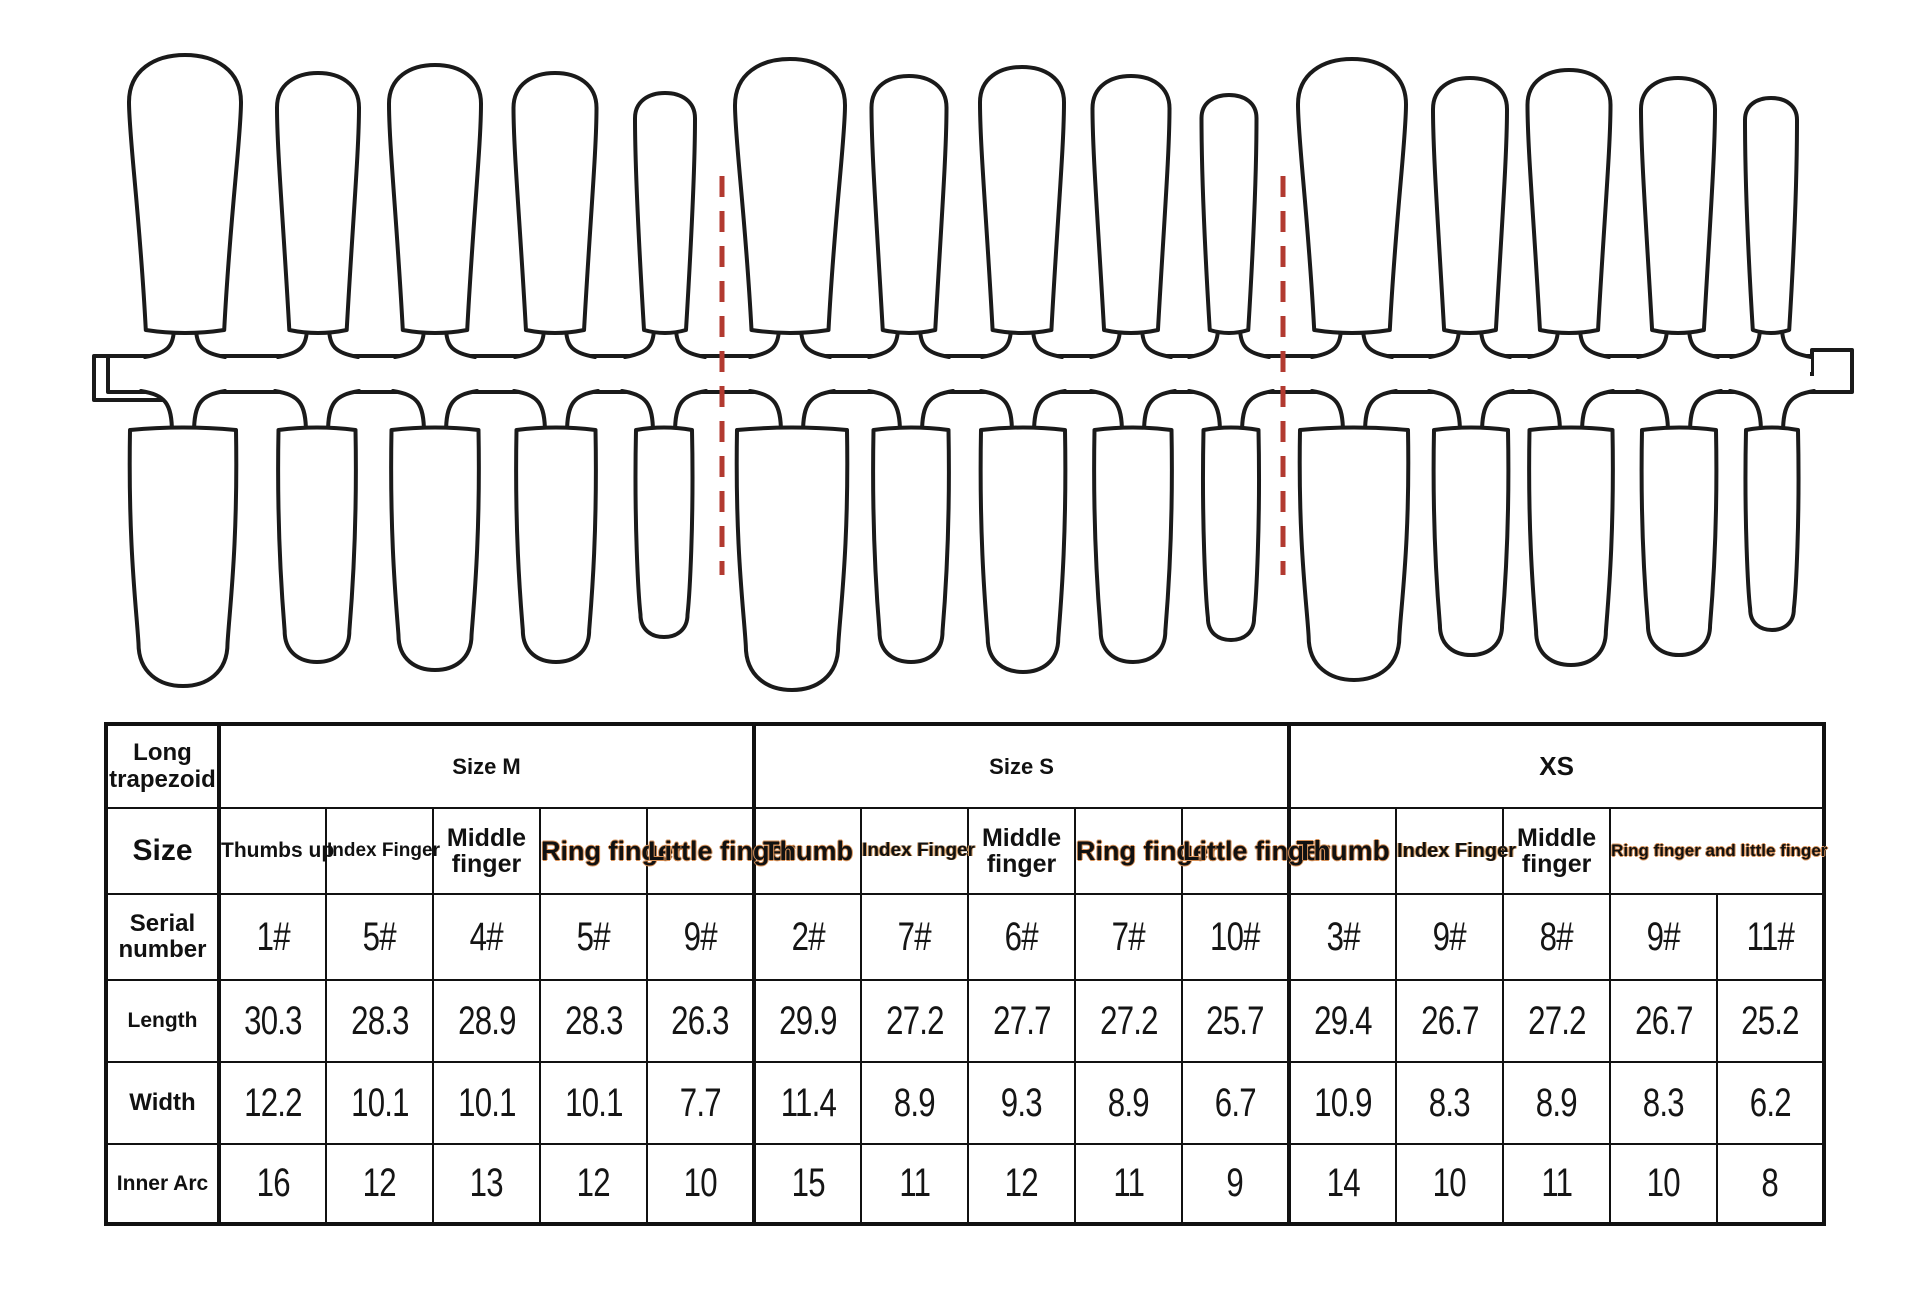 The height and width of the screenshot is (1304, 1920). What do you see at coordinates (960, 374) in the screenshot?
I see `tray-bar` at bounding box center [960, 374].